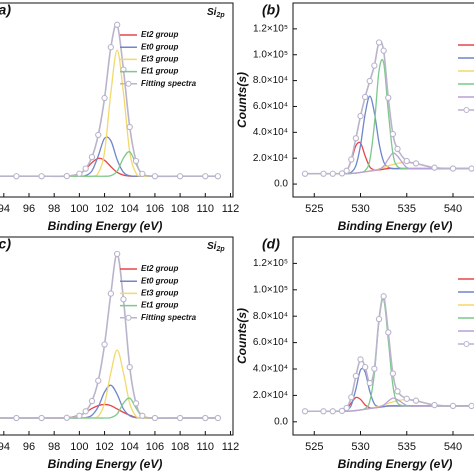  What do you see at coordinates (128, 317) in the screenshot?
I see `legend-marker` at bounding box center [128, 317].